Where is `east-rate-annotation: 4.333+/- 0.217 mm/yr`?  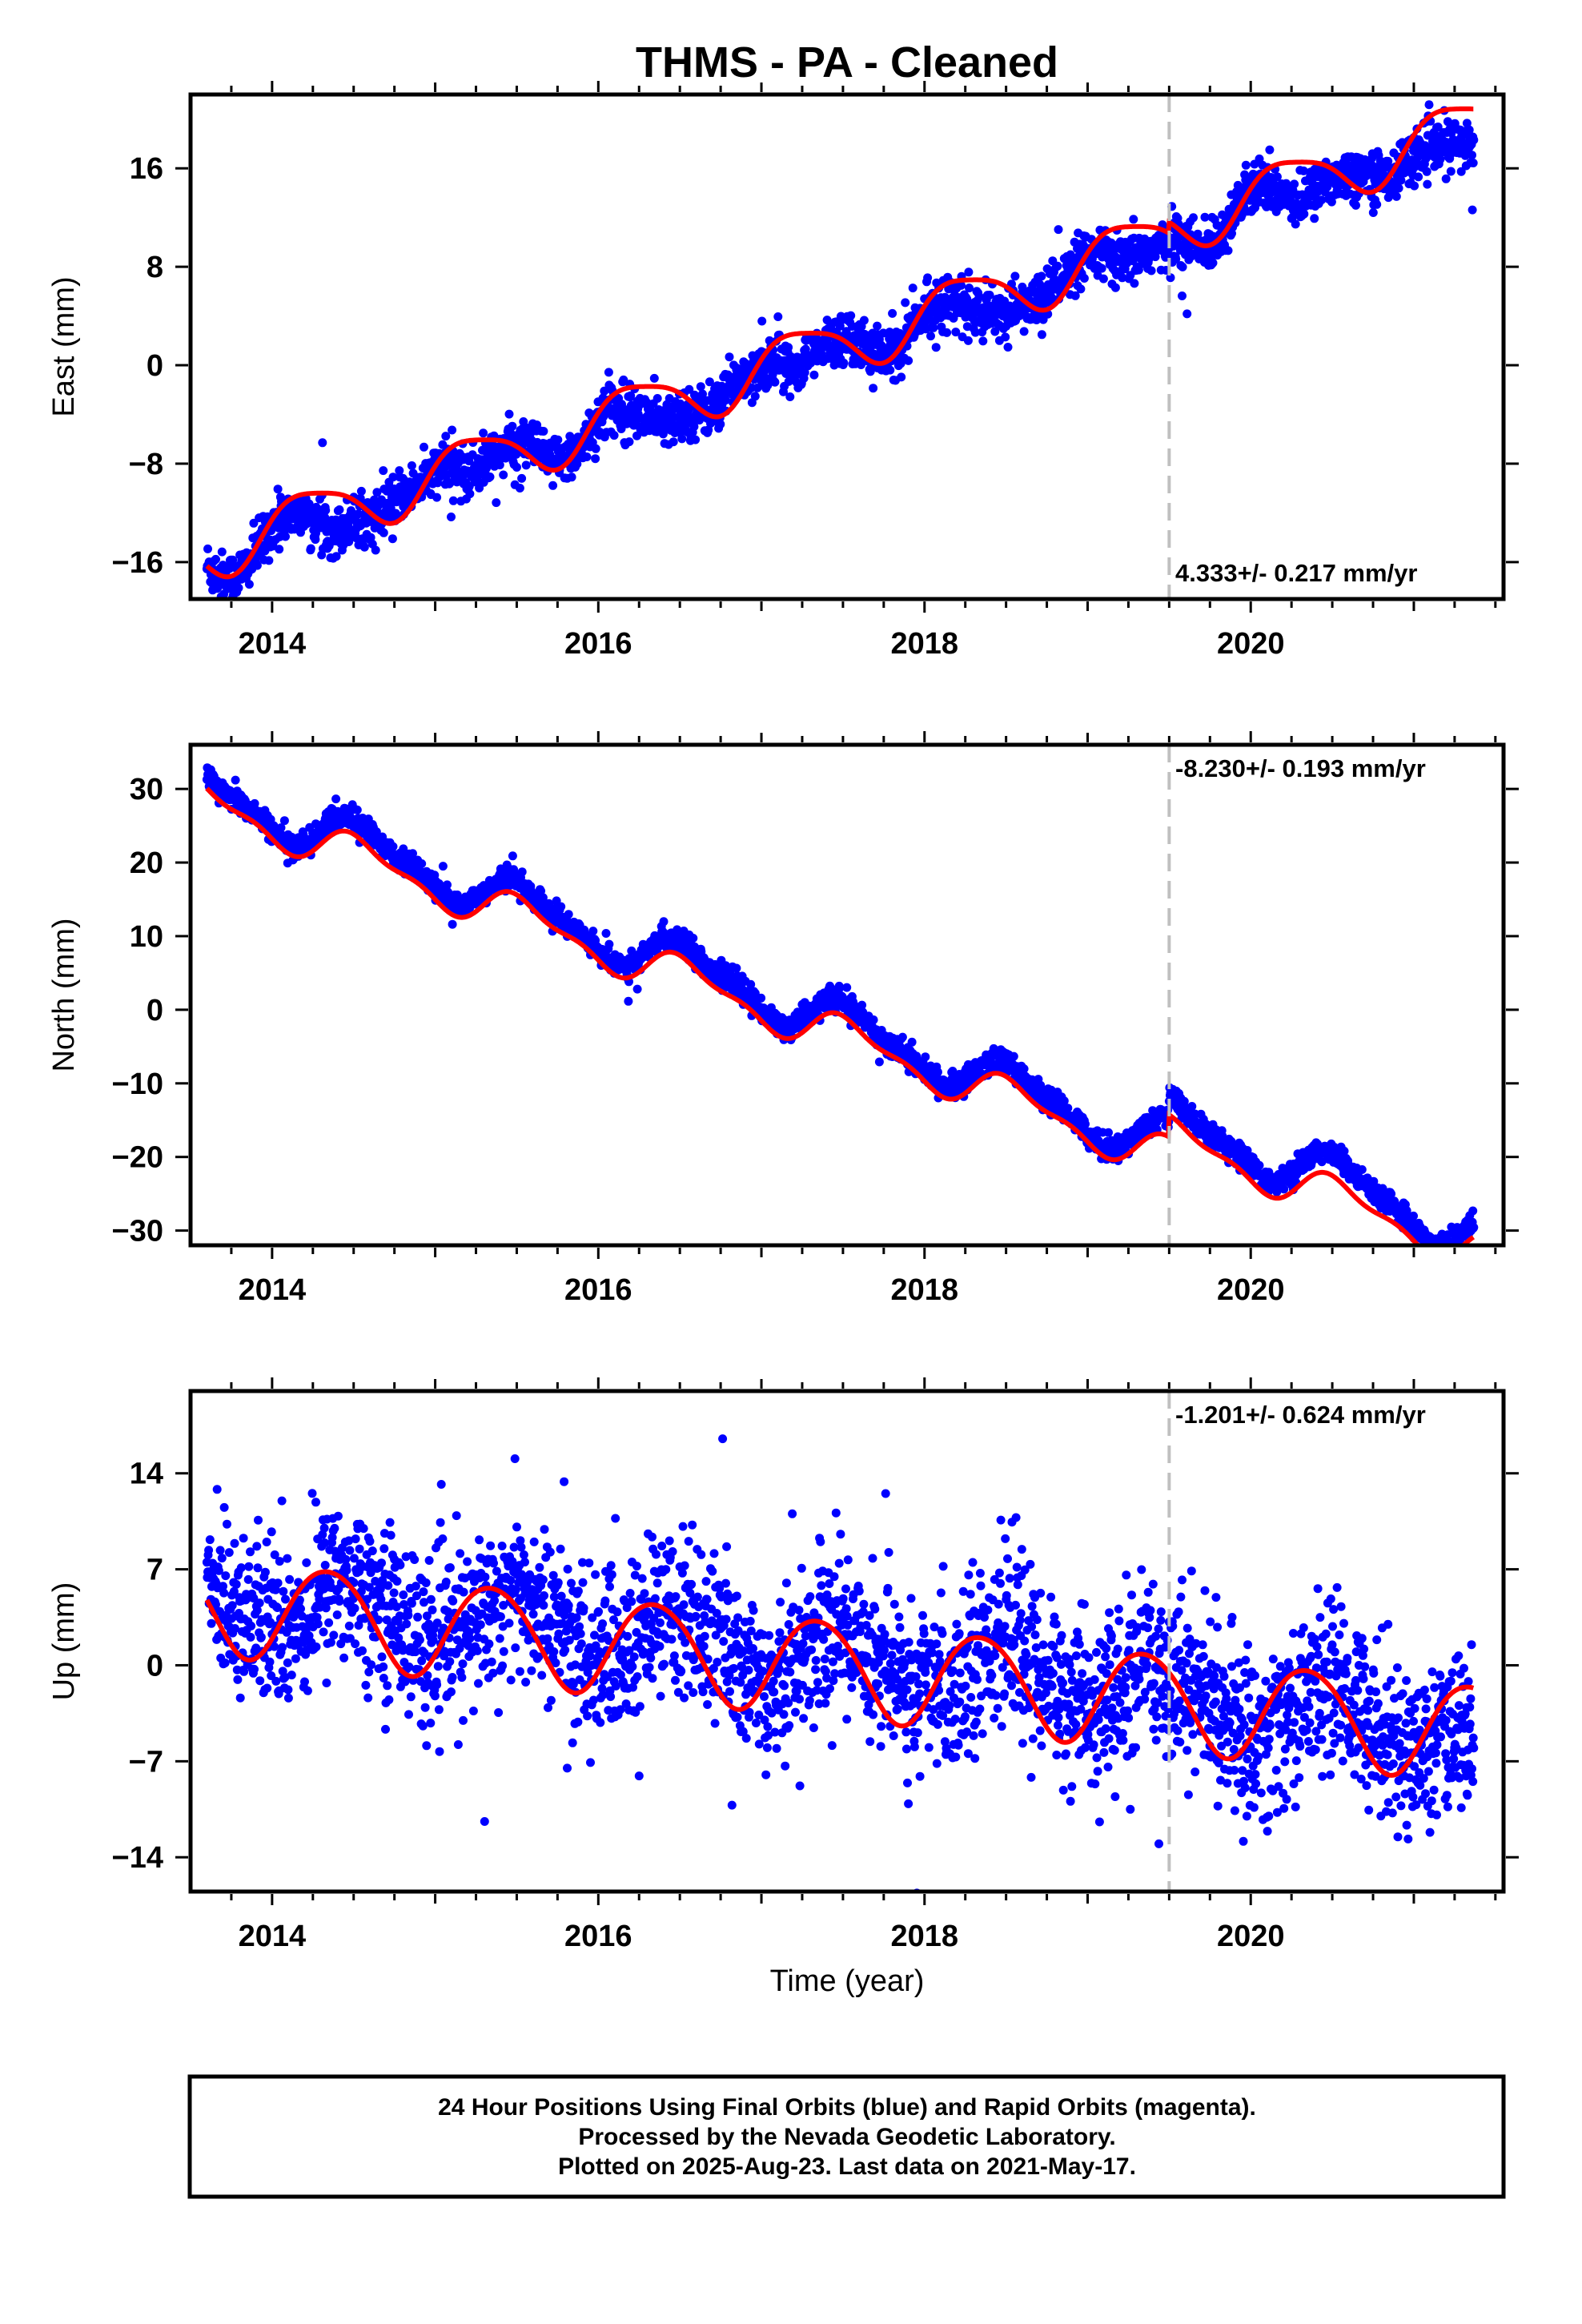 east-rate-annotation: 4.333+/- 0.217 mm/yr is located at coordinates (1296, 573).